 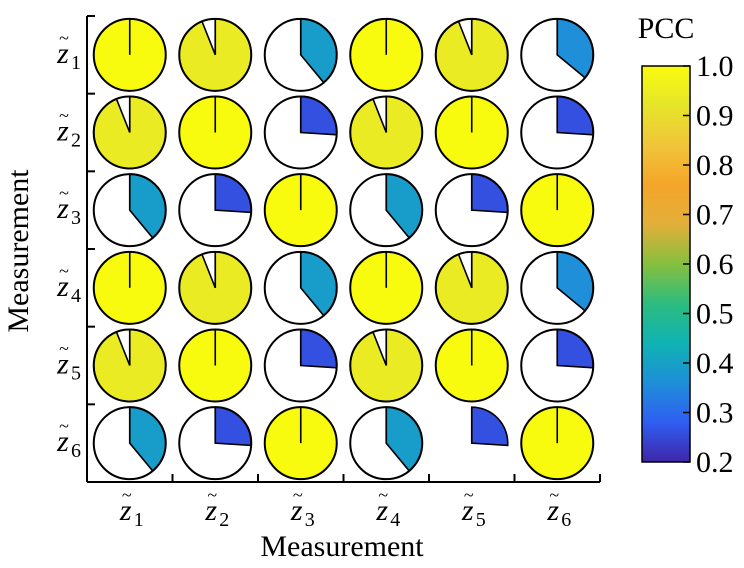 I want to click on colorbar-tick-label: 0.2, so click(x=715, y=462).